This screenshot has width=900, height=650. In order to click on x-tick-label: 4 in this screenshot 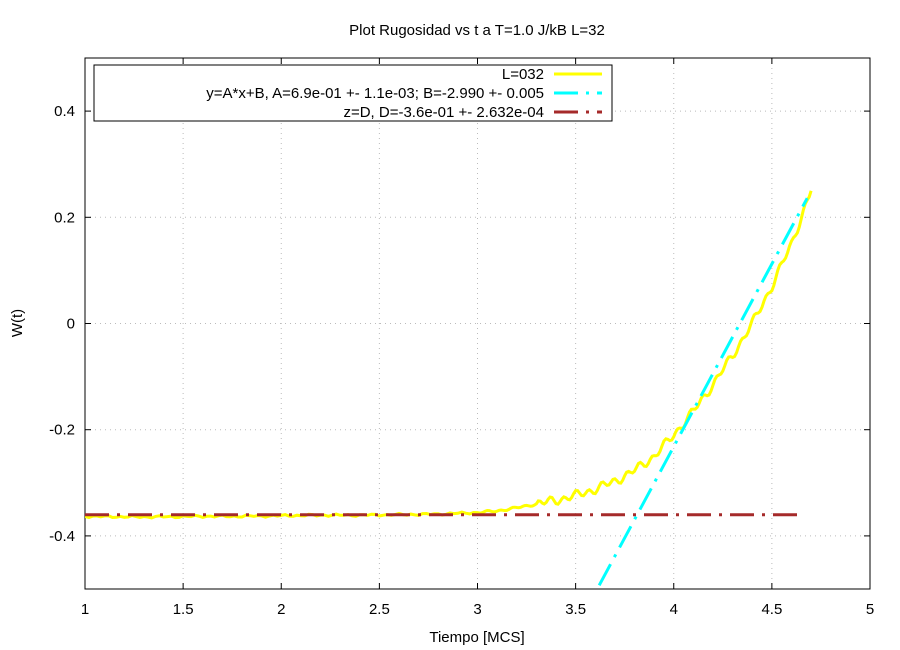, I will do `click(674, 609)`.